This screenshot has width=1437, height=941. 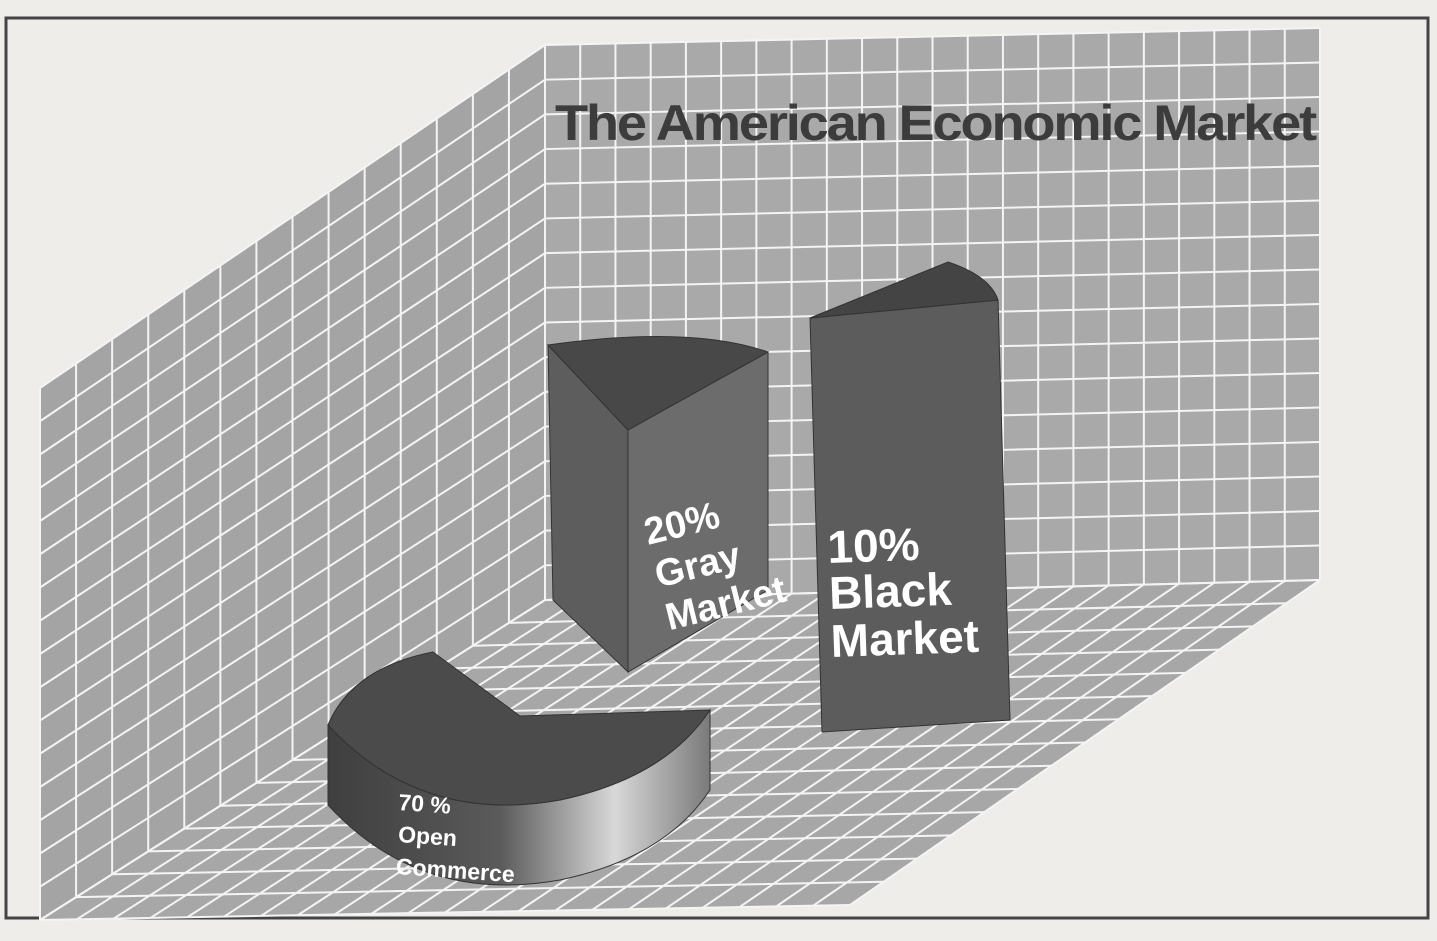 What do you see at coordinates (890, 591) in the screenshot?
I see `label-black-market-line1: Black` at bounding box center [890, 591].